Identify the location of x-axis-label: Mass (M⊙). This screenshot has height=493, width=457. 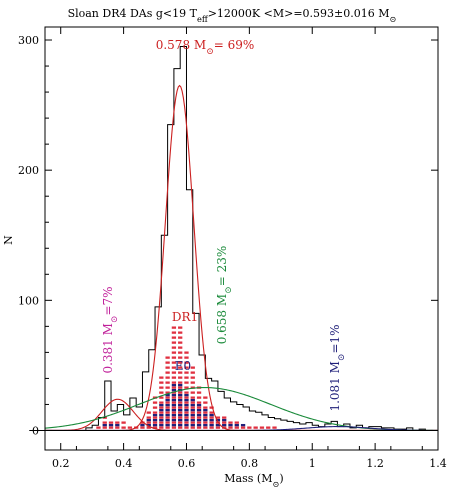
(253, 480).